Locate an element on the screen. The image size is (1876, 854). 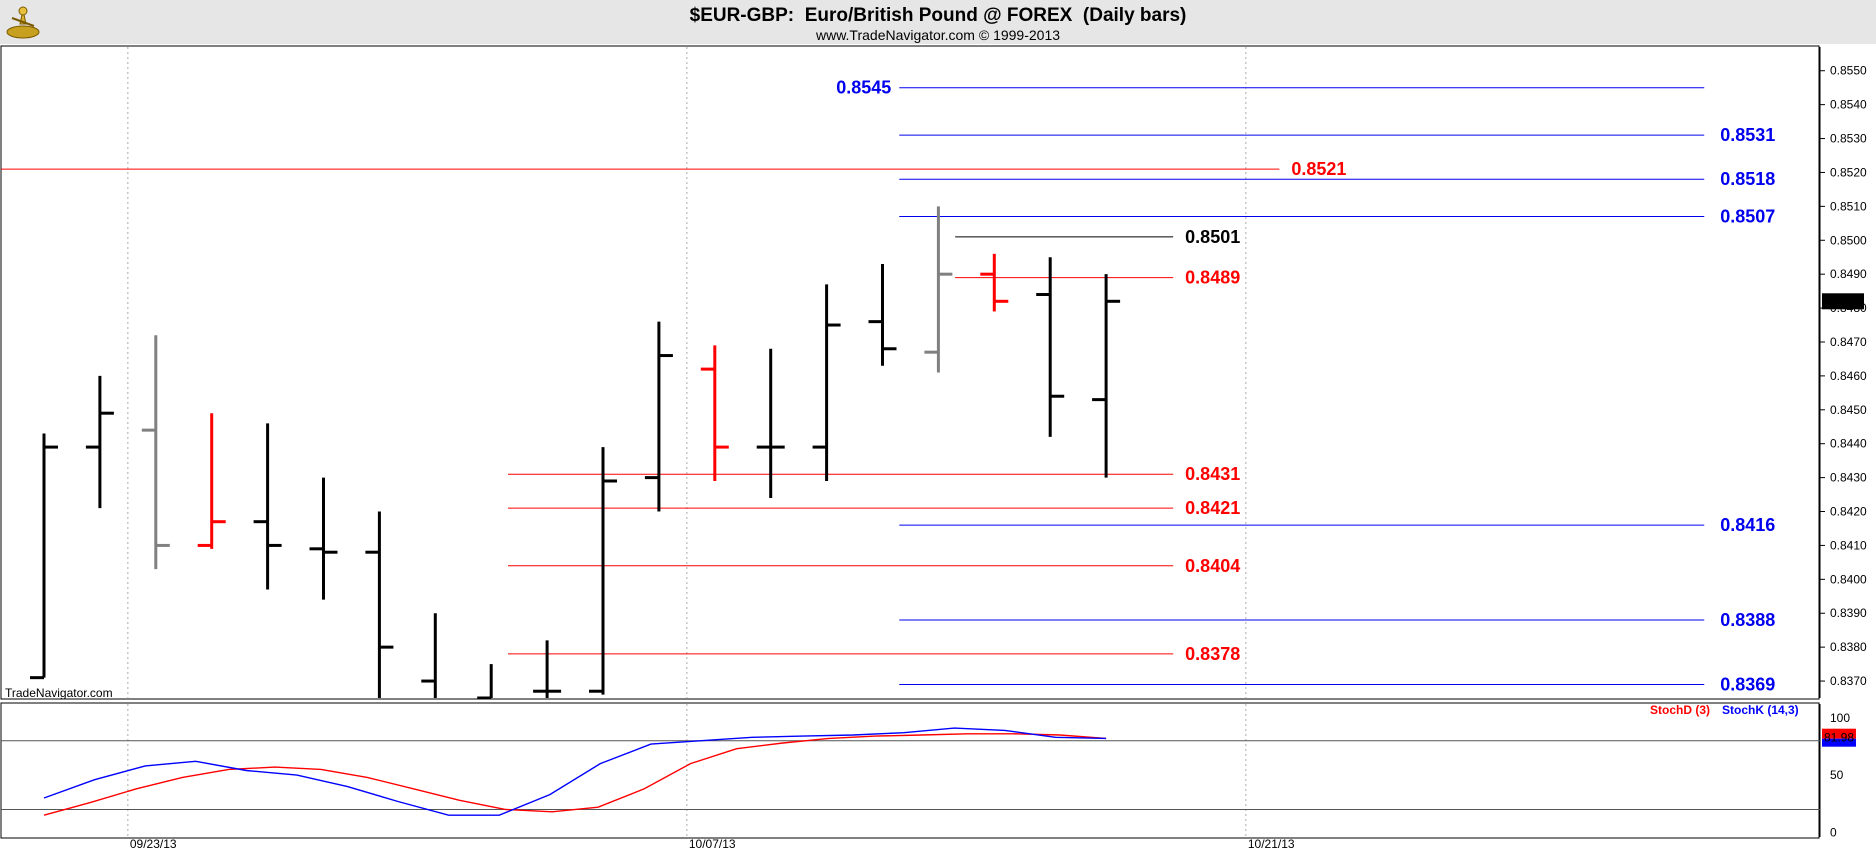
y-tick-label: 0.8520 is located at coordinates (1848, 172).